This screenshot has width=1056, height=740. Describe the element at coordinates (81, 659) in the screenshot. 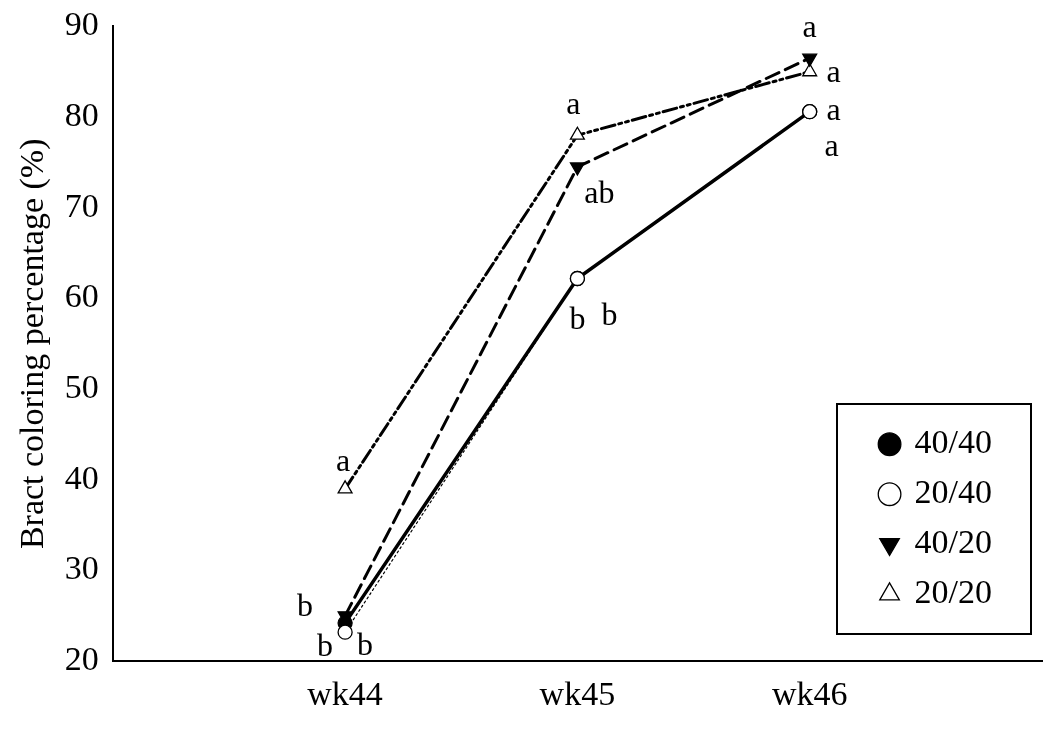

I see `y-tick-label: 20` at that location.